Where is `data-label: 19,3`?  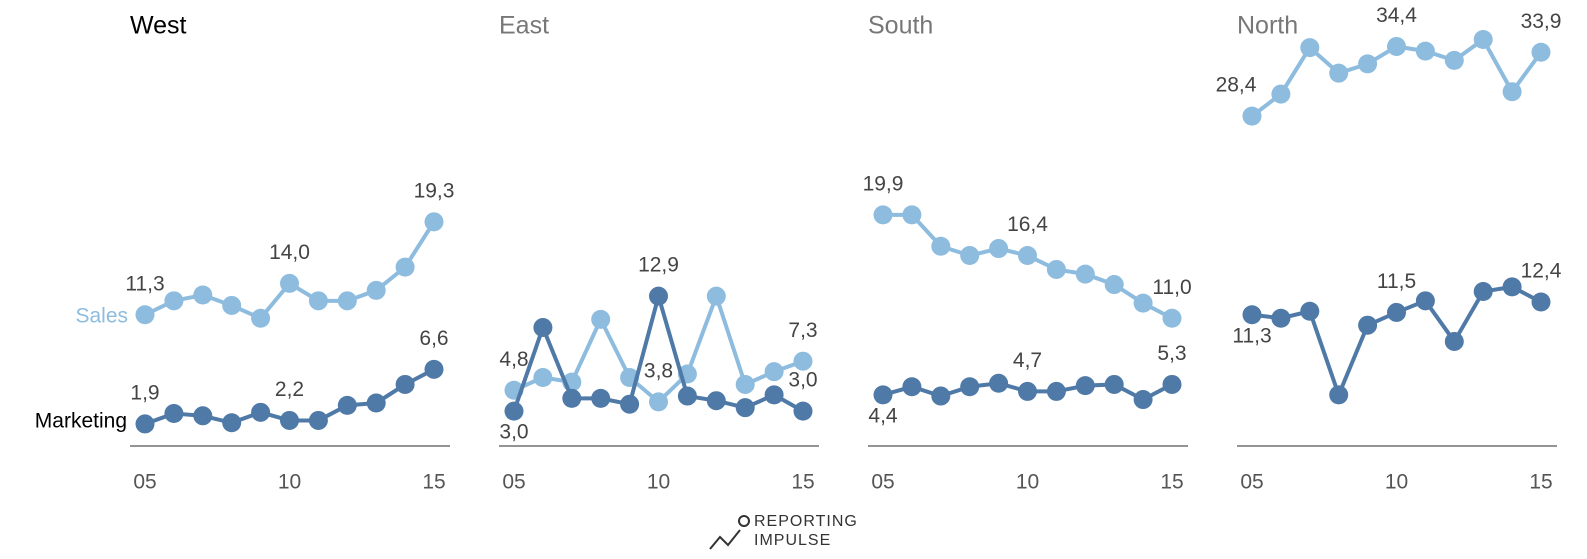 data-label: 19,3 is located at coordinates (434, 190).